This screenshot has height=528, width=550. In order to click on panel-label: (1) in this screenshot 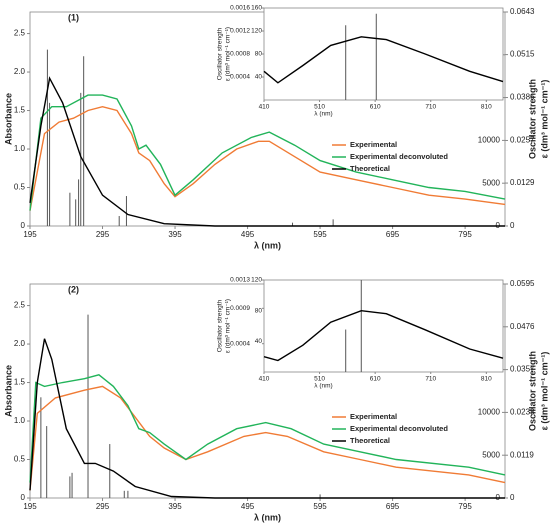, I will do `click(73, 17)`.